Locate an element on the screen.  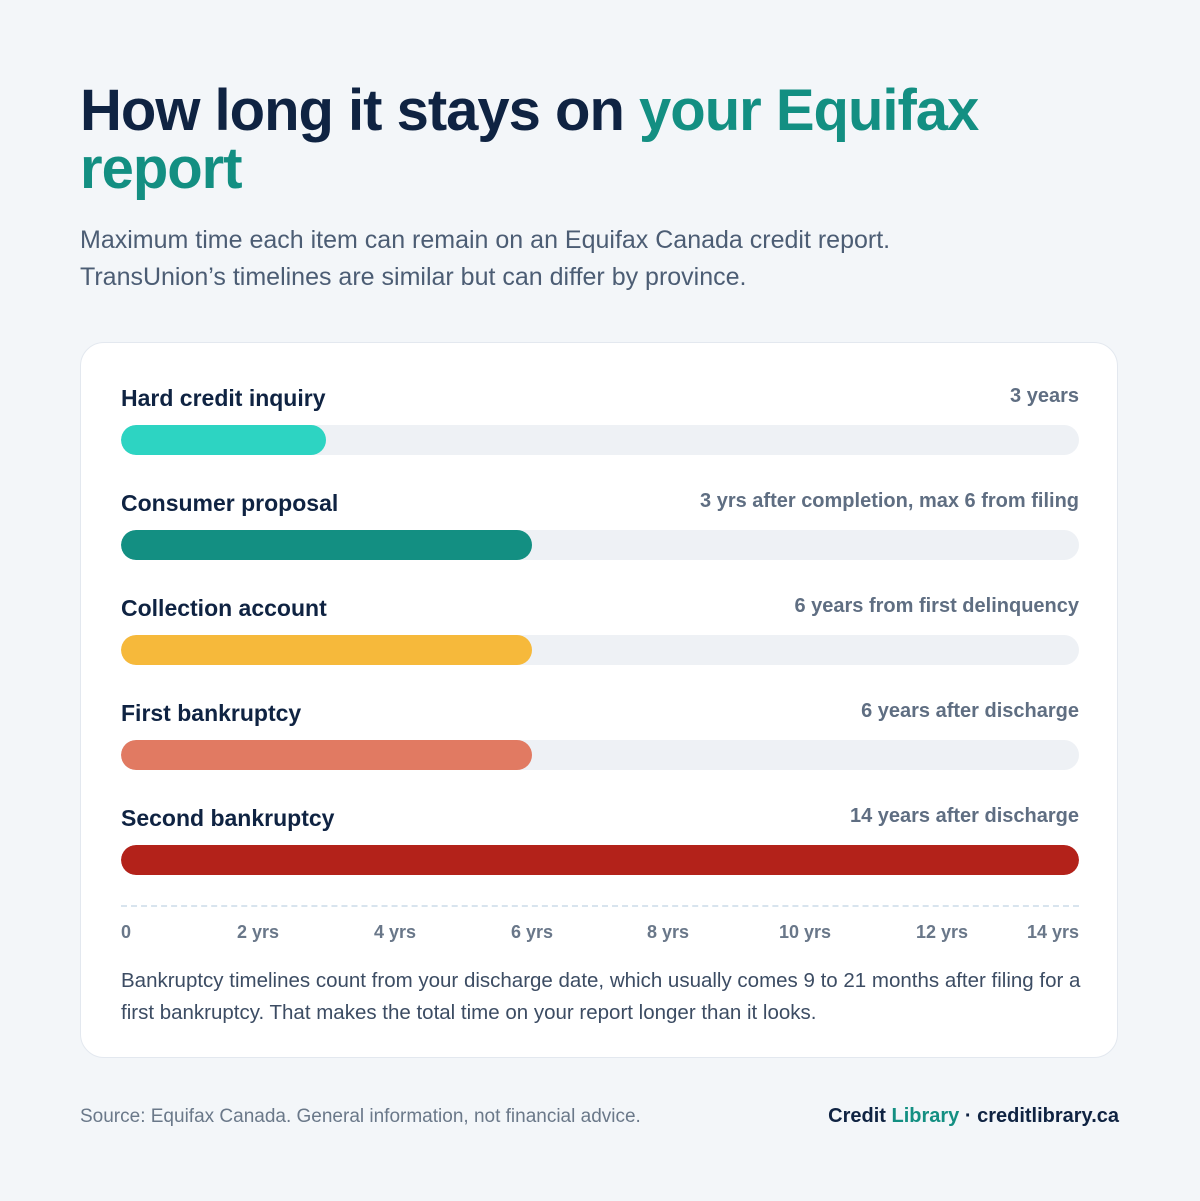
title-accent-text: your Equifax report is located at coordinates (529, 139).